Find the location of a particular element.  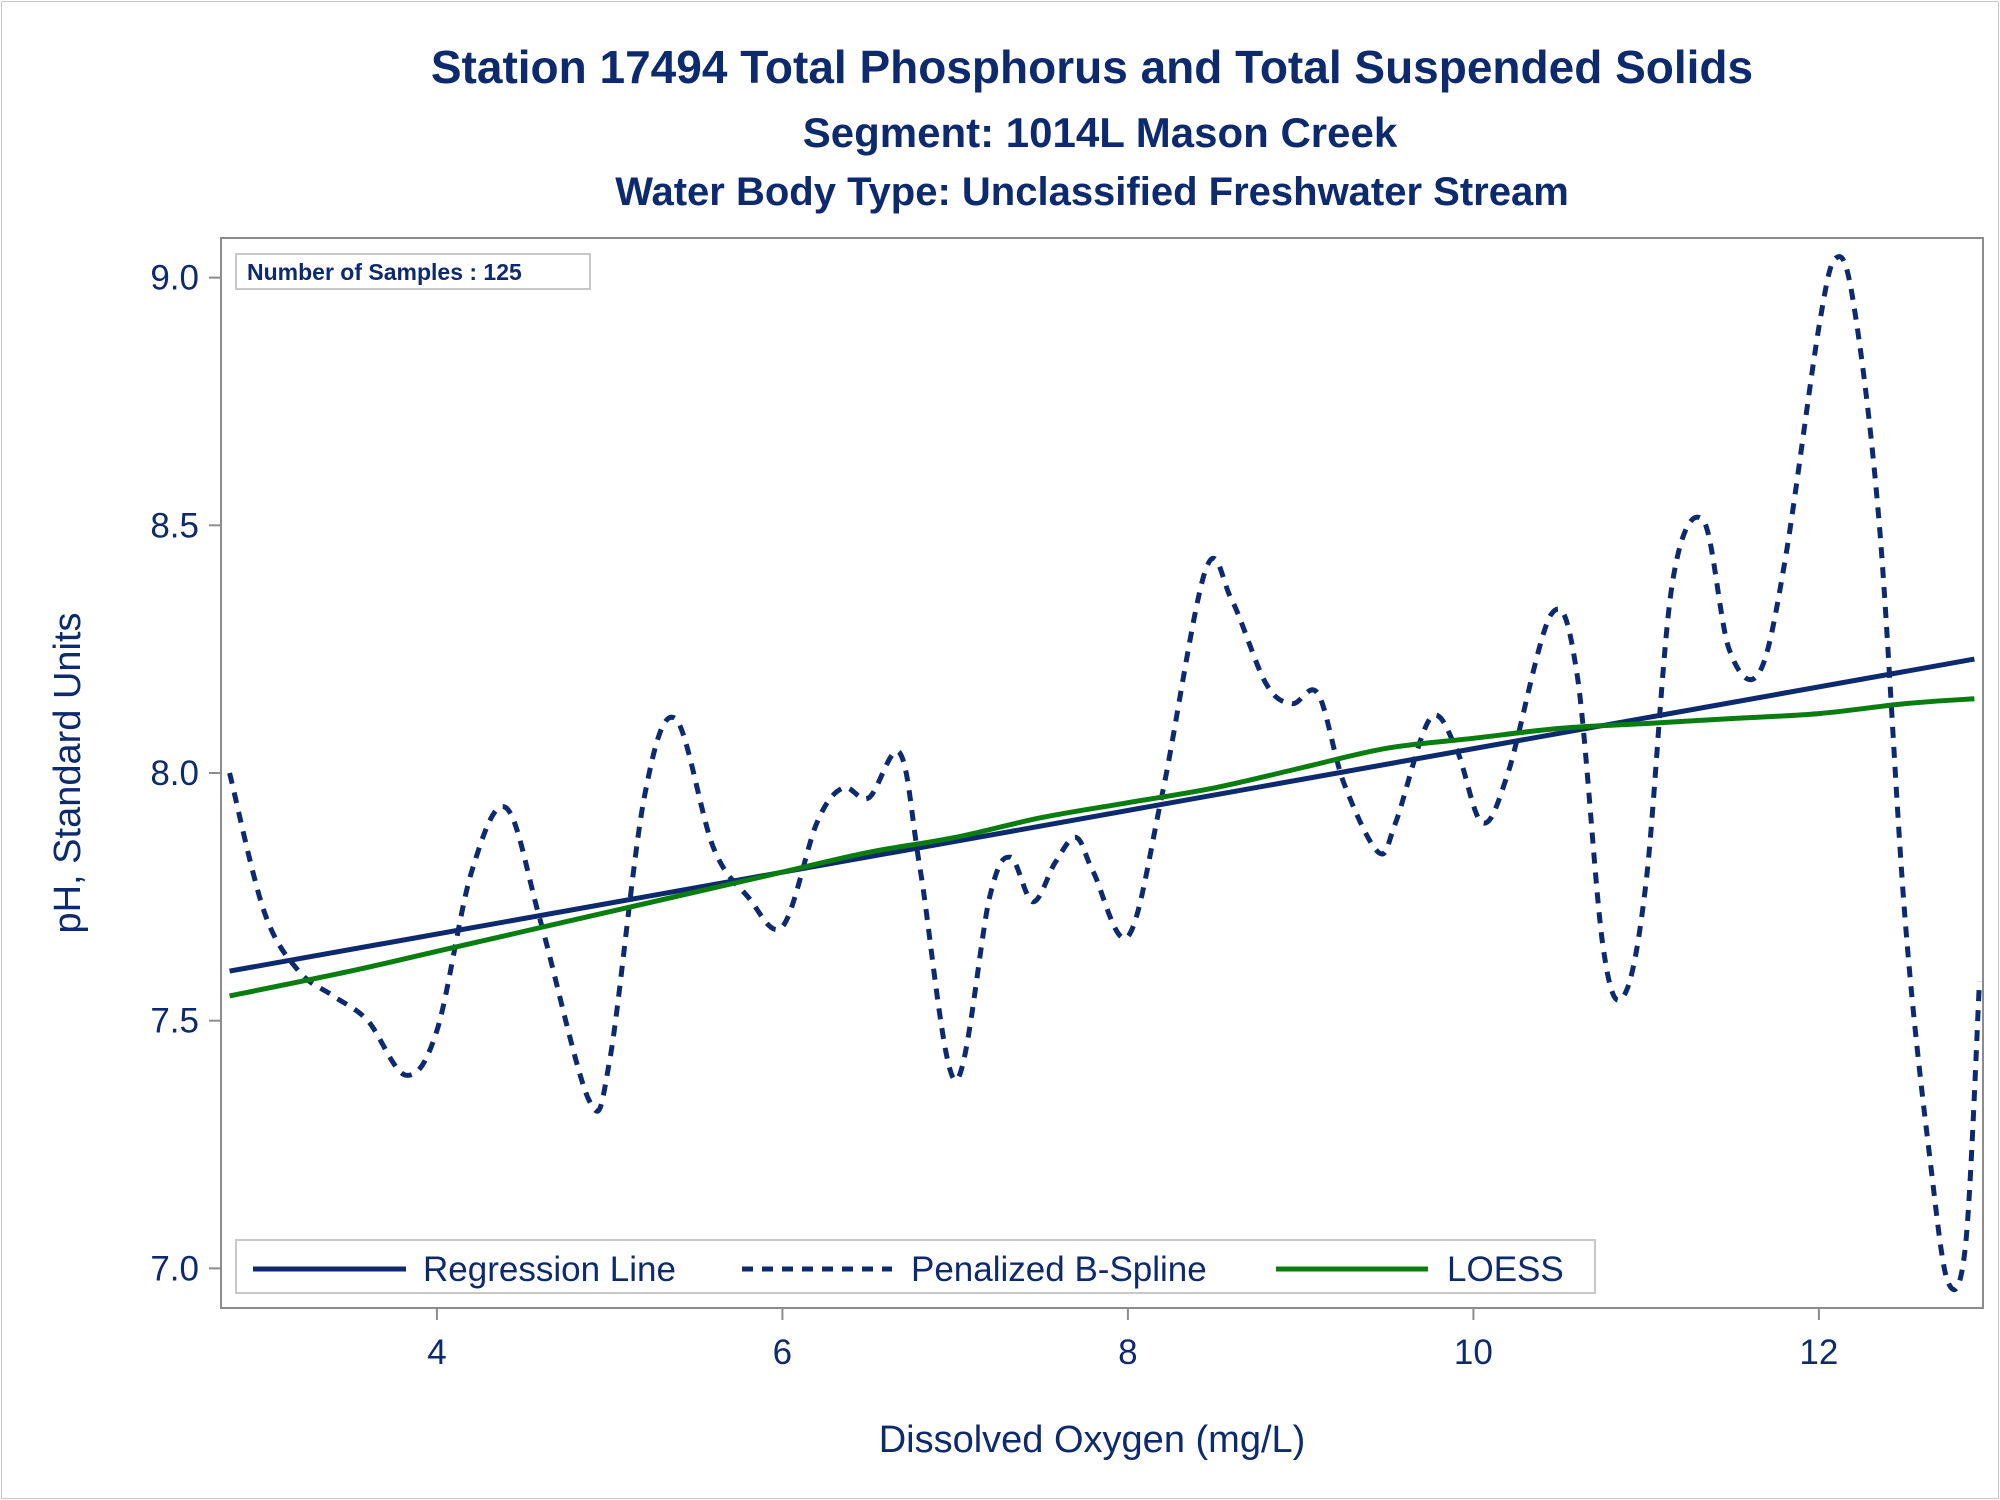

legend-regression-label: Regression Line is located at coordinates (549, 1269).